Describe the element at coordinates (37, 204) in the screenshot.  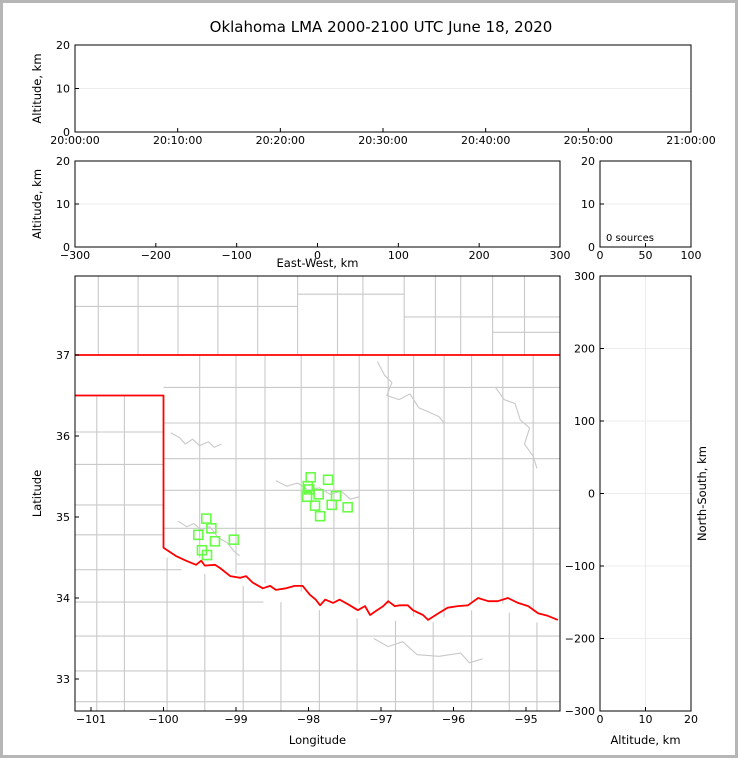
I see `ew-height-ylabel: Altitude, km` at that location.